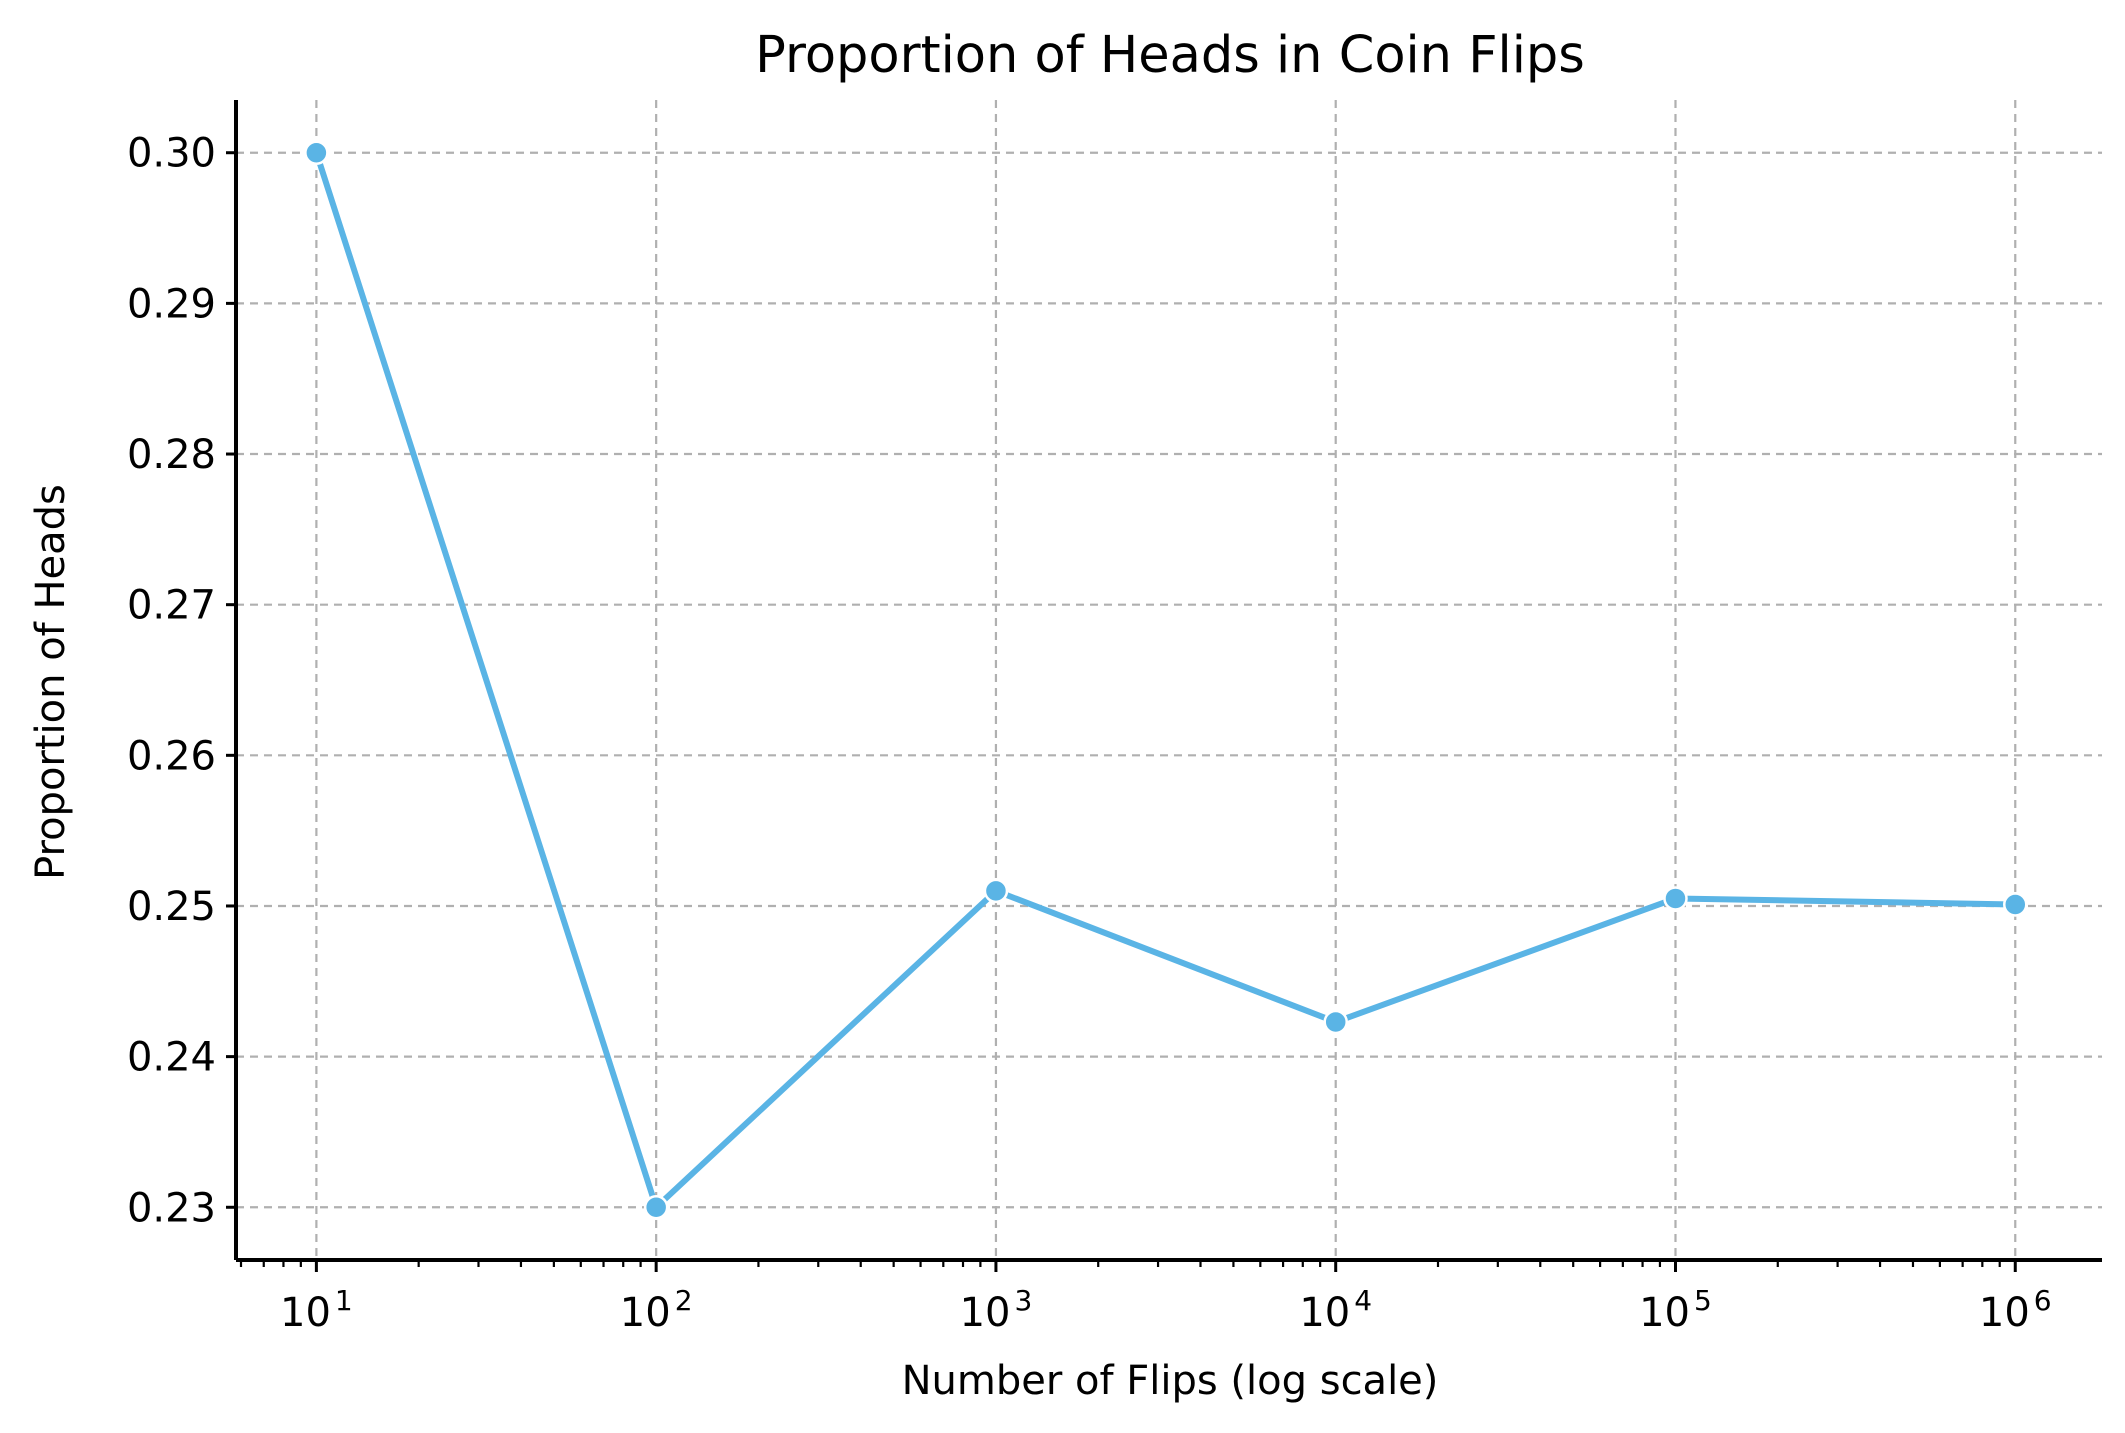 The width and height of the screenshot is (2125, 1433). Describe the element at coordinates (171, 1058) in the screenshot. I see `y-tick-label: 0.24` at that location.